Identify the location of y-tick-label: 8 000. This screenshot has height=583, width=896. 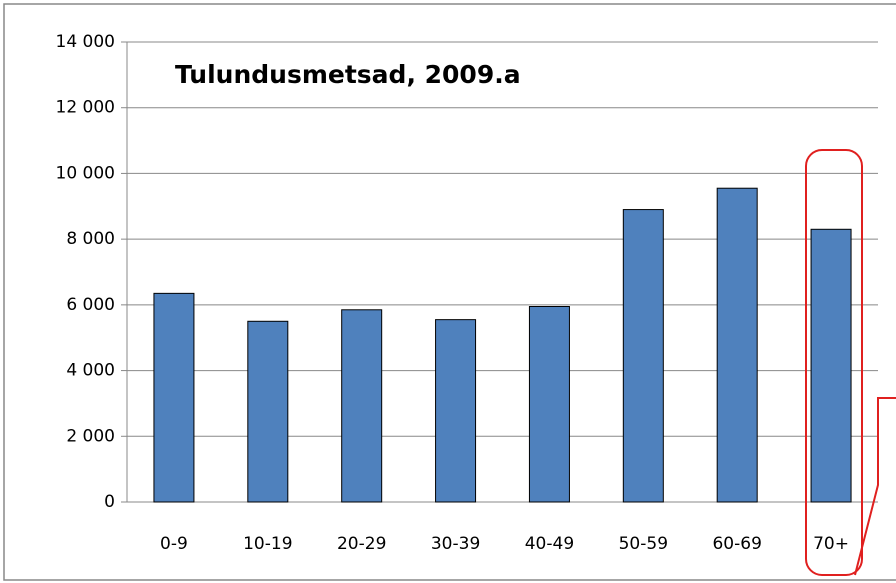
(90, 239).